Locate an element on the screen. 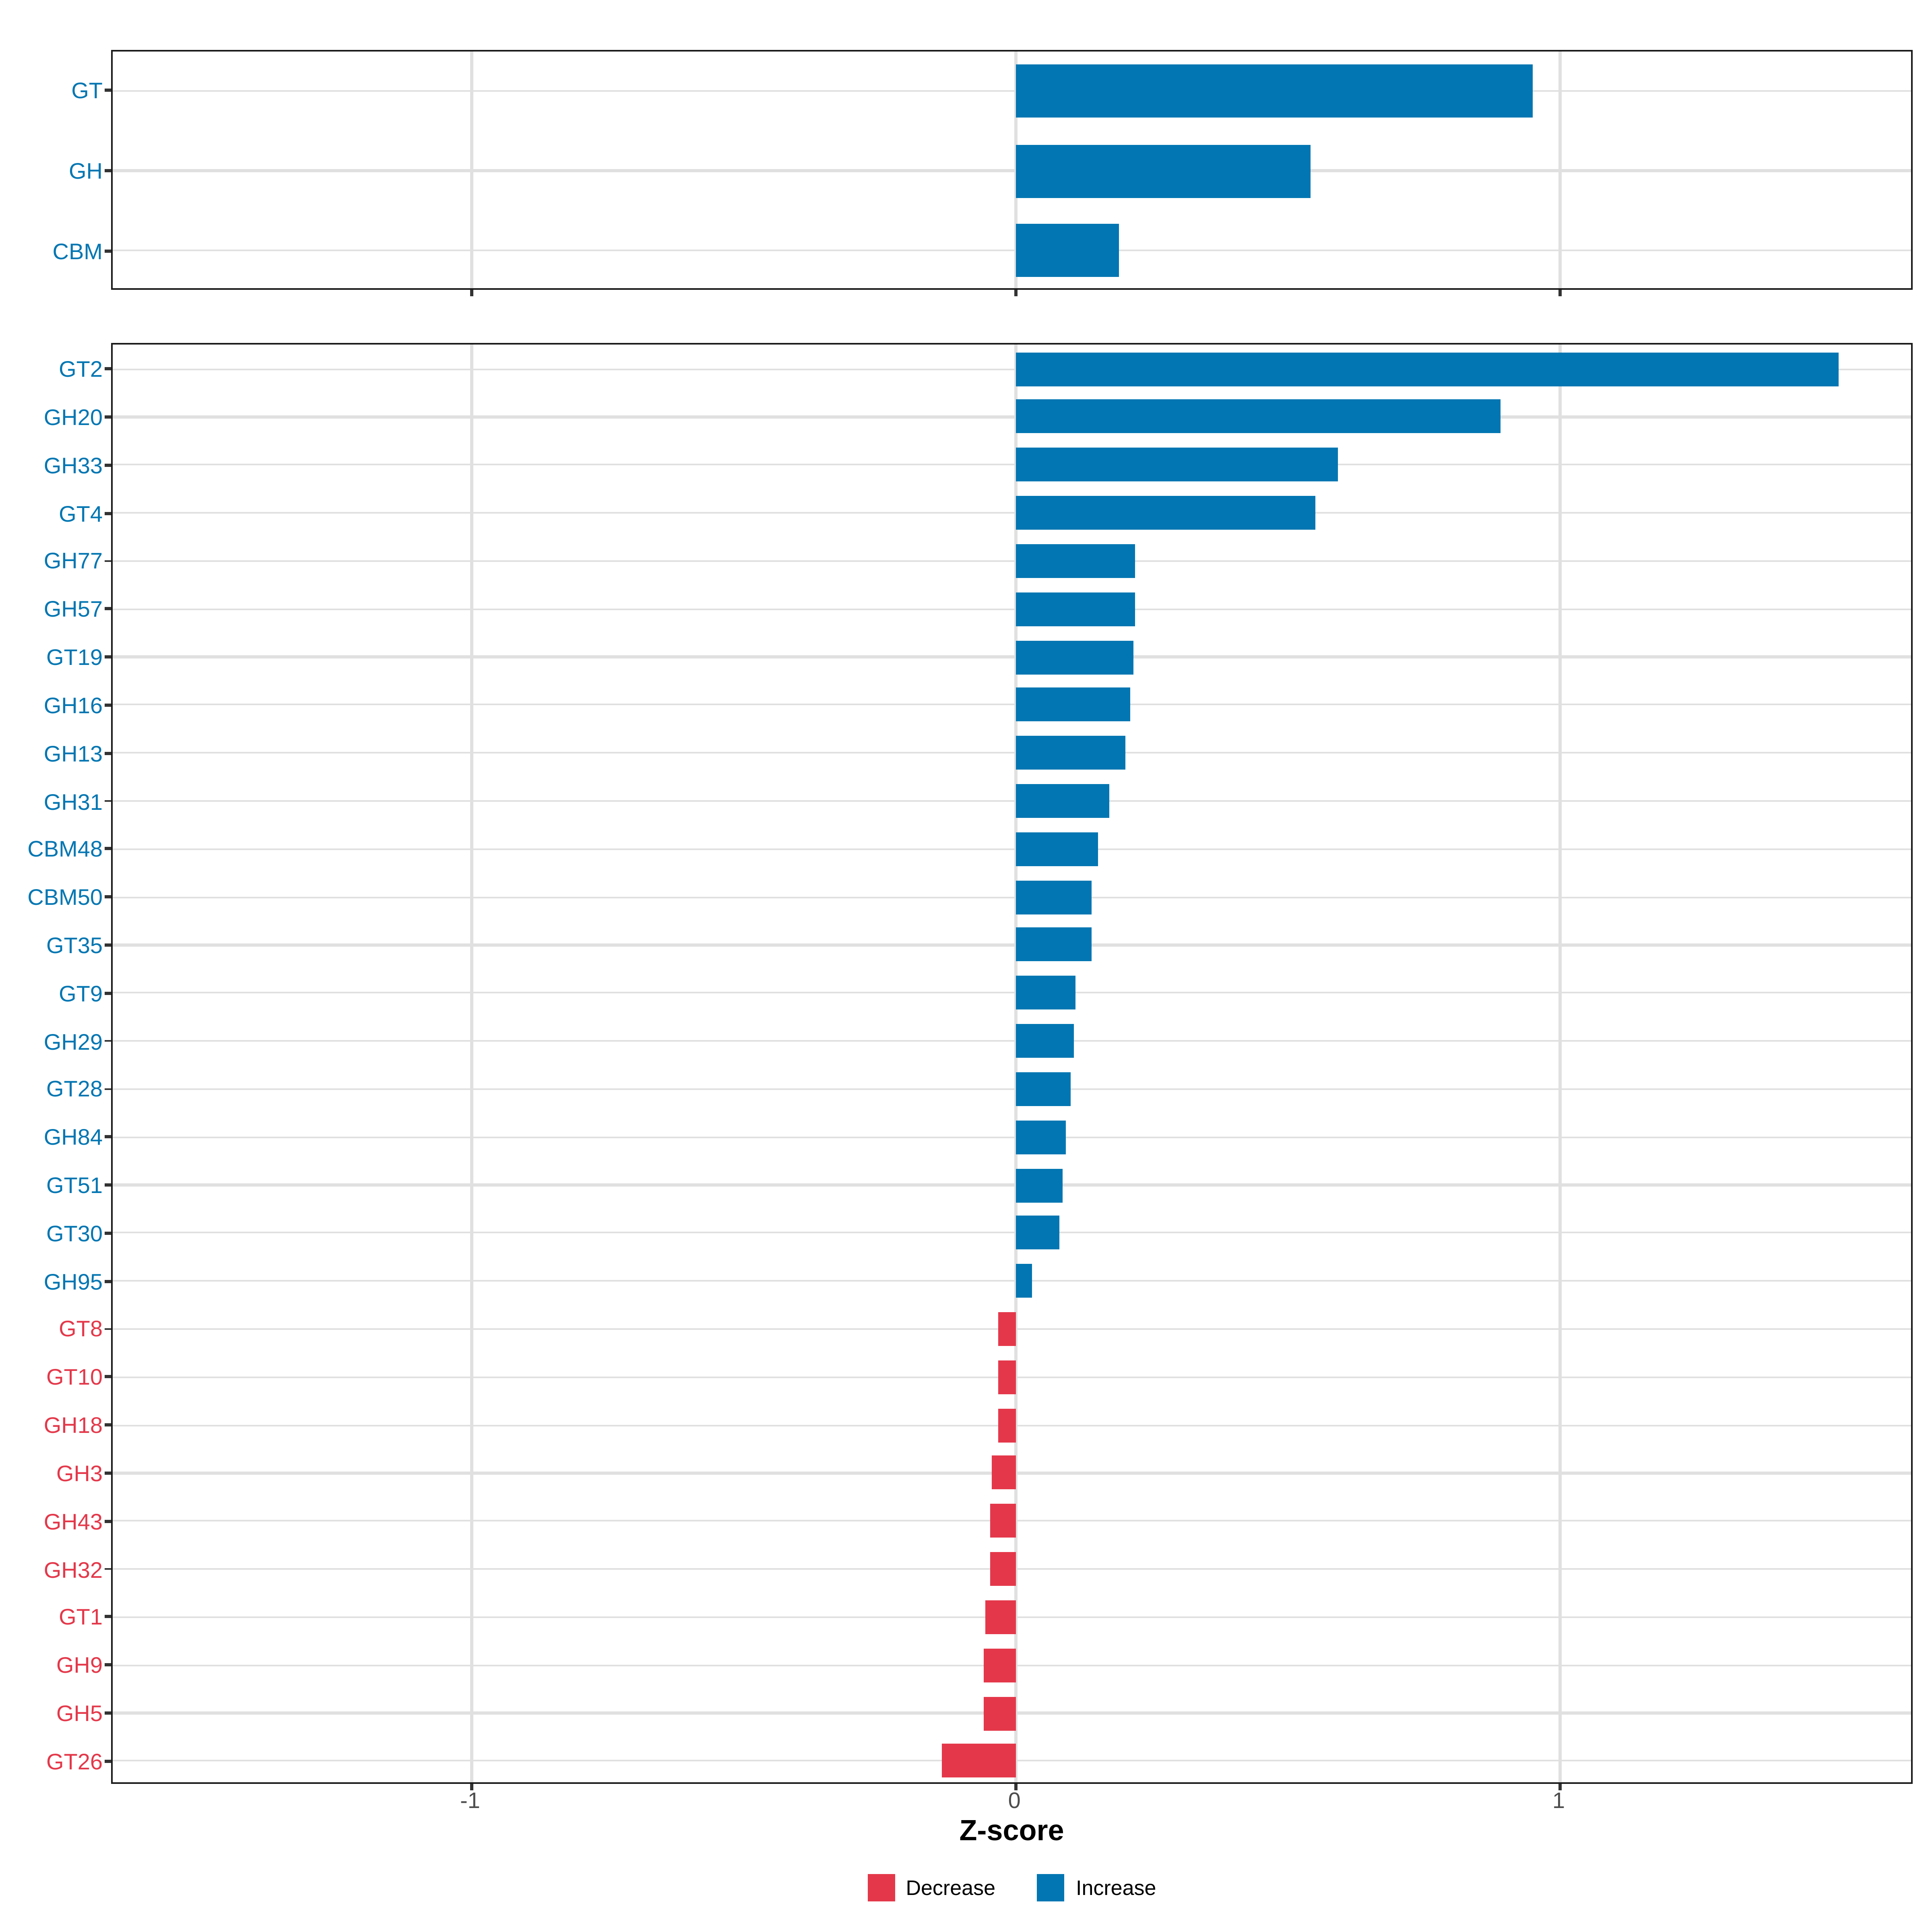 The image size is (1932, 1932). y-axis-label-GH16: GH16 is located at coordinates (73, 705).